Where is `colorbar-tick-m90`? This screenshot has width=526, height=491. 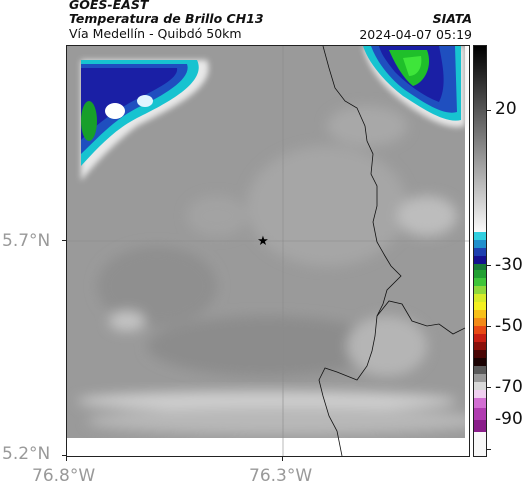
colorbar-tick-m90 is located at coordinates (488, 449).